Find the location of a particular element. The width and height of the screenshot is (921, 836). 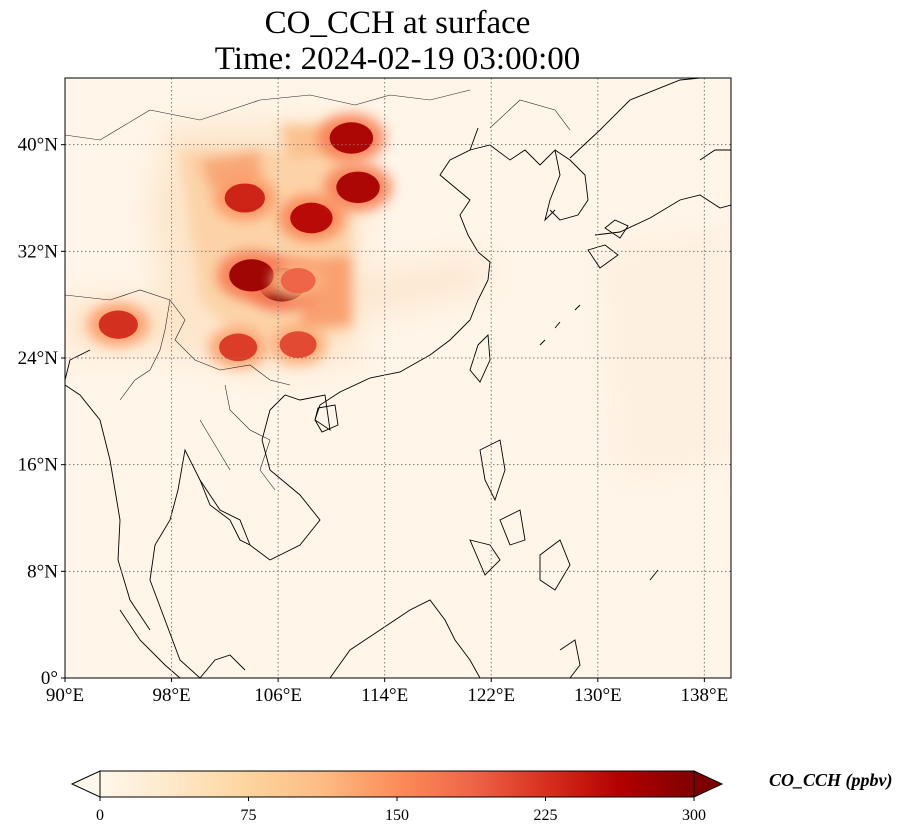

colorbar-tick-label: 300 is located at coordinates (694, 815).